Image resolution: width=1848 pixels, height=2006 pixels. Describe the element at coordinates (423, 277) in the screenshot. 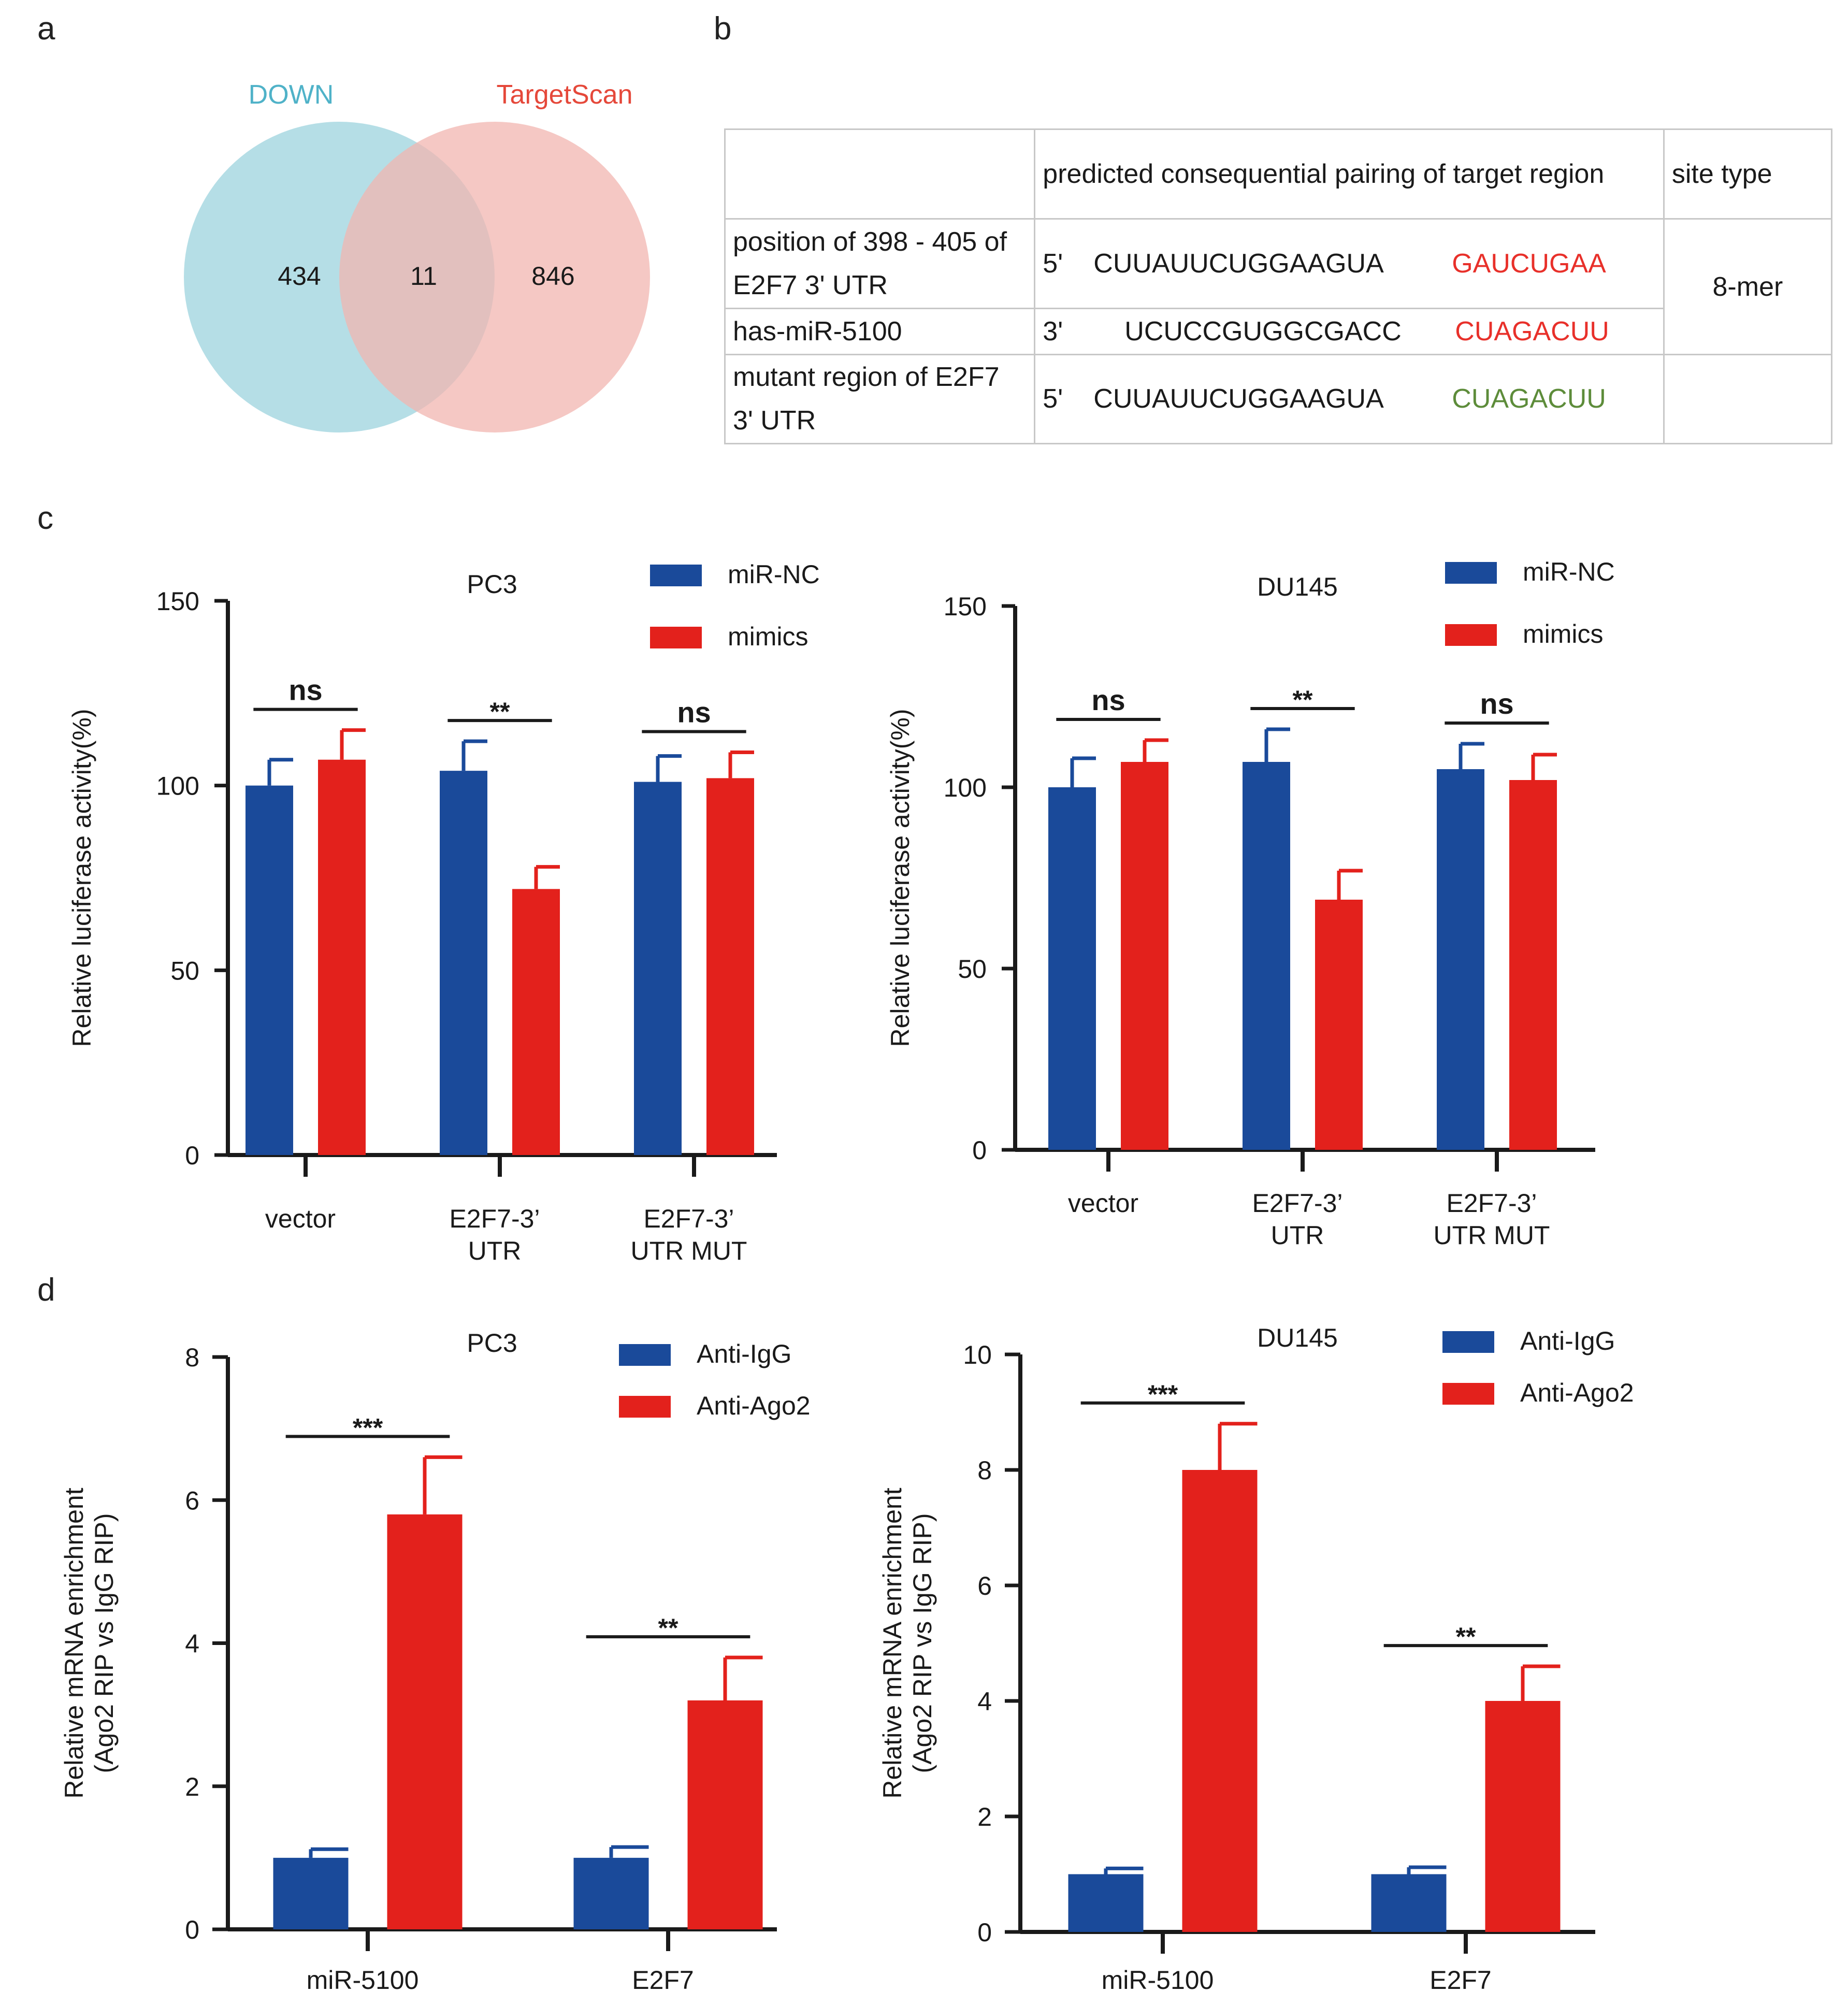

I see `venn-count-overlap: 11` at that location.